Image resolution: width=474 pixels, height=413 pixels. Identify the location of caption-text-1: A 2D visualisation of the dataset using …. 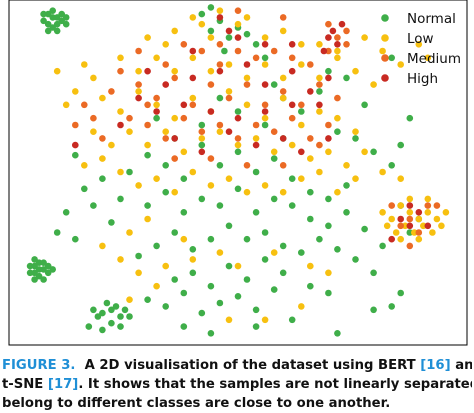
(248, 365).